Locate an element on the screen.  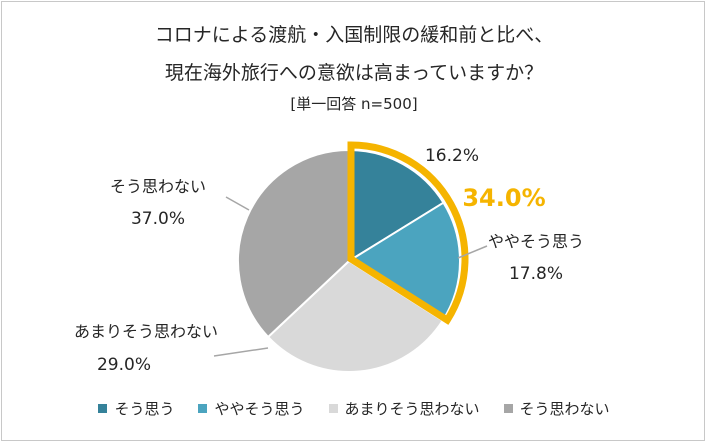
data-label-value-4: 37.0% is located at coordinates (158, 219).